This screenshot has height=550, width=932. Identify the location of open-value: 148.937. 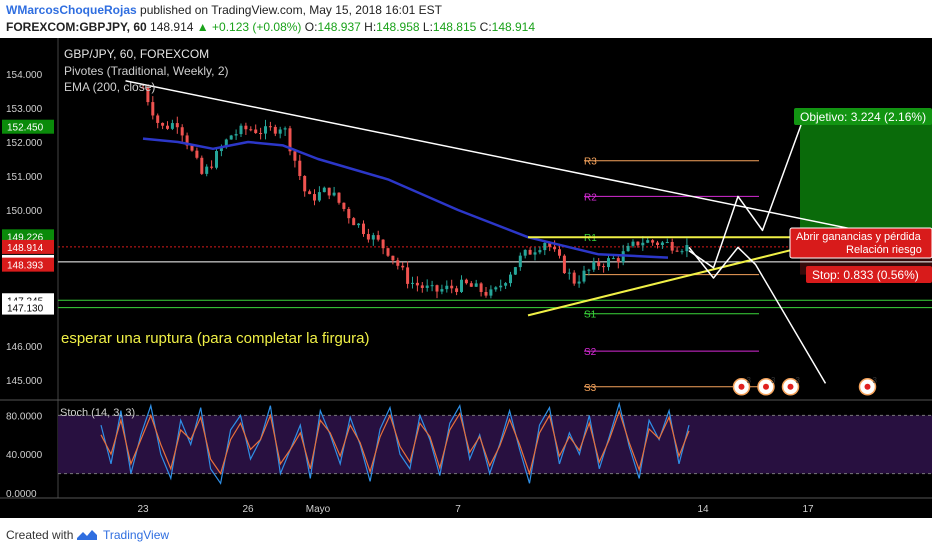
(339, 27).